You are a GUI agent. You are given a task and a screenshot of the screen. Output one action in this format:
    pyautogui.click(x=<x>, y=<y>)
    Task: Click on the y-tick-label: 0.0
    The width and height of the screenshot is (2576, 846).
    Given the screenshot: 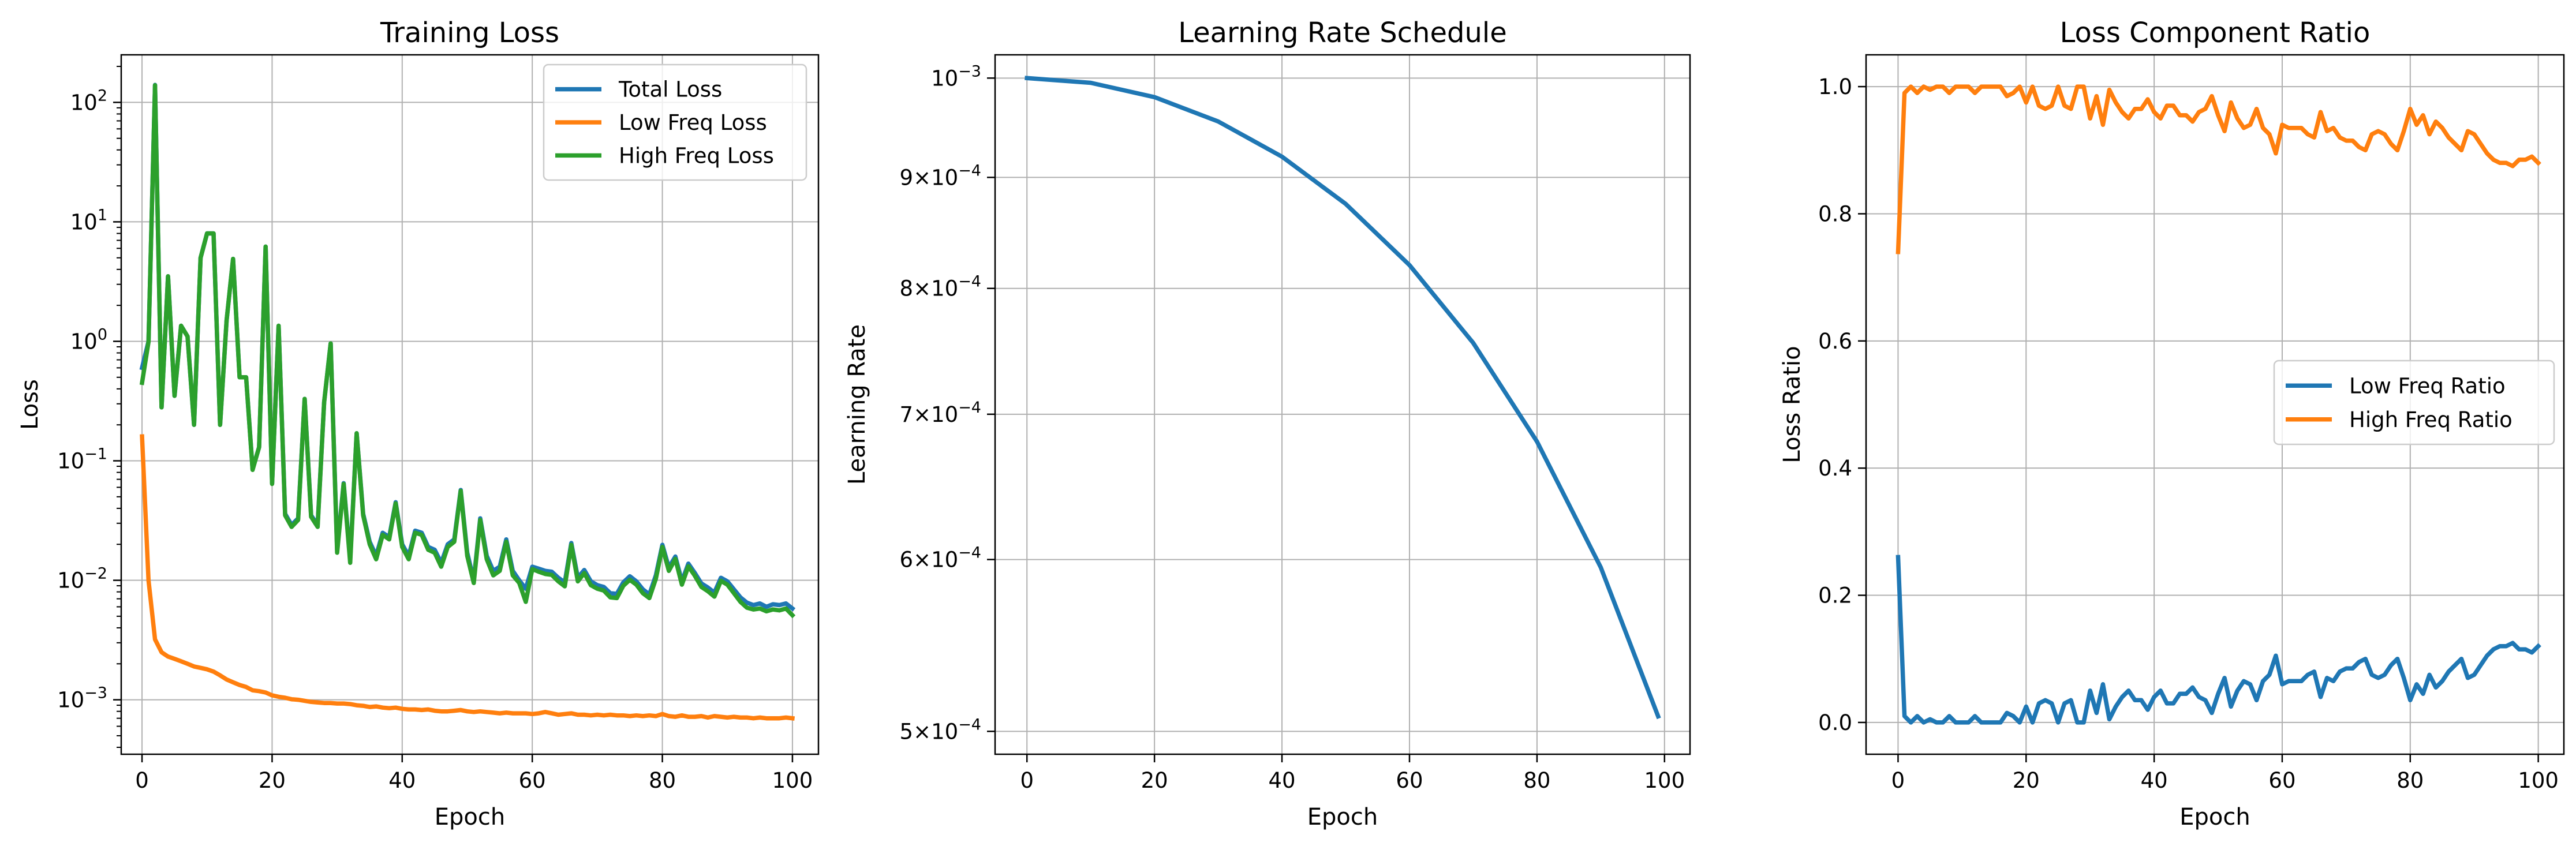 What is the action you would take?
    pyautogui.click(x=1835, y=722)
    